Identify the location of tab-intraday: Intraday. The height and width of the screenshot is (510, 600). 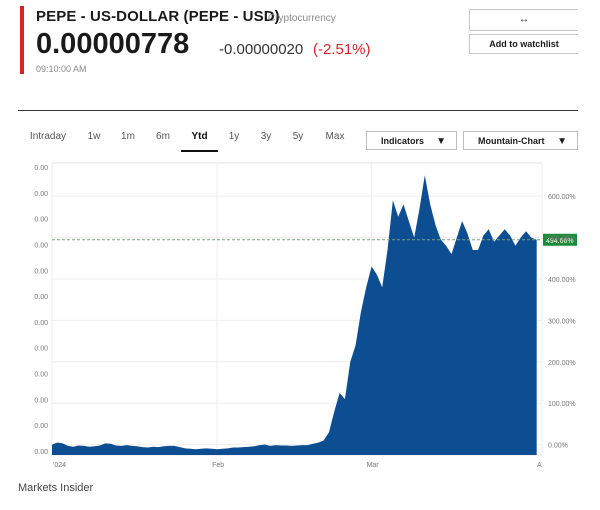
(48, 136).